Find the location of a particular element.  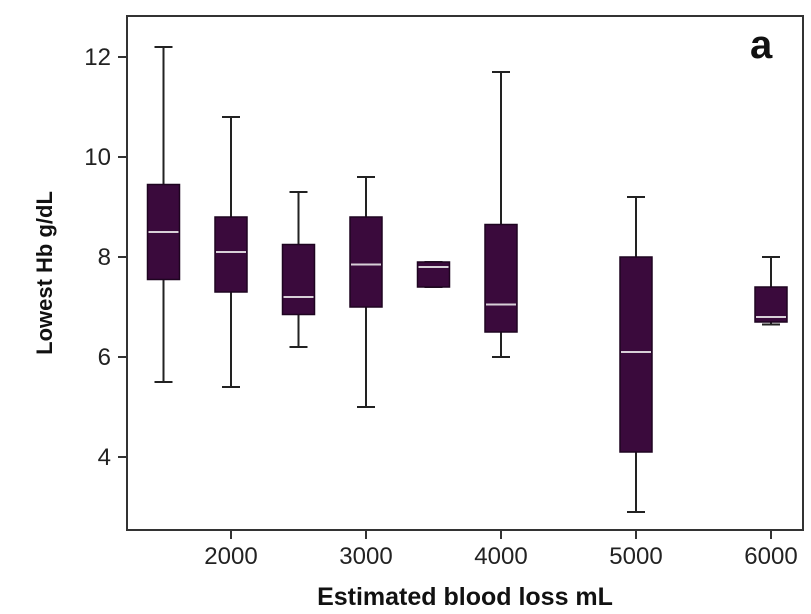

x-tick-label: 3000 is located at coordinates (365, 556).